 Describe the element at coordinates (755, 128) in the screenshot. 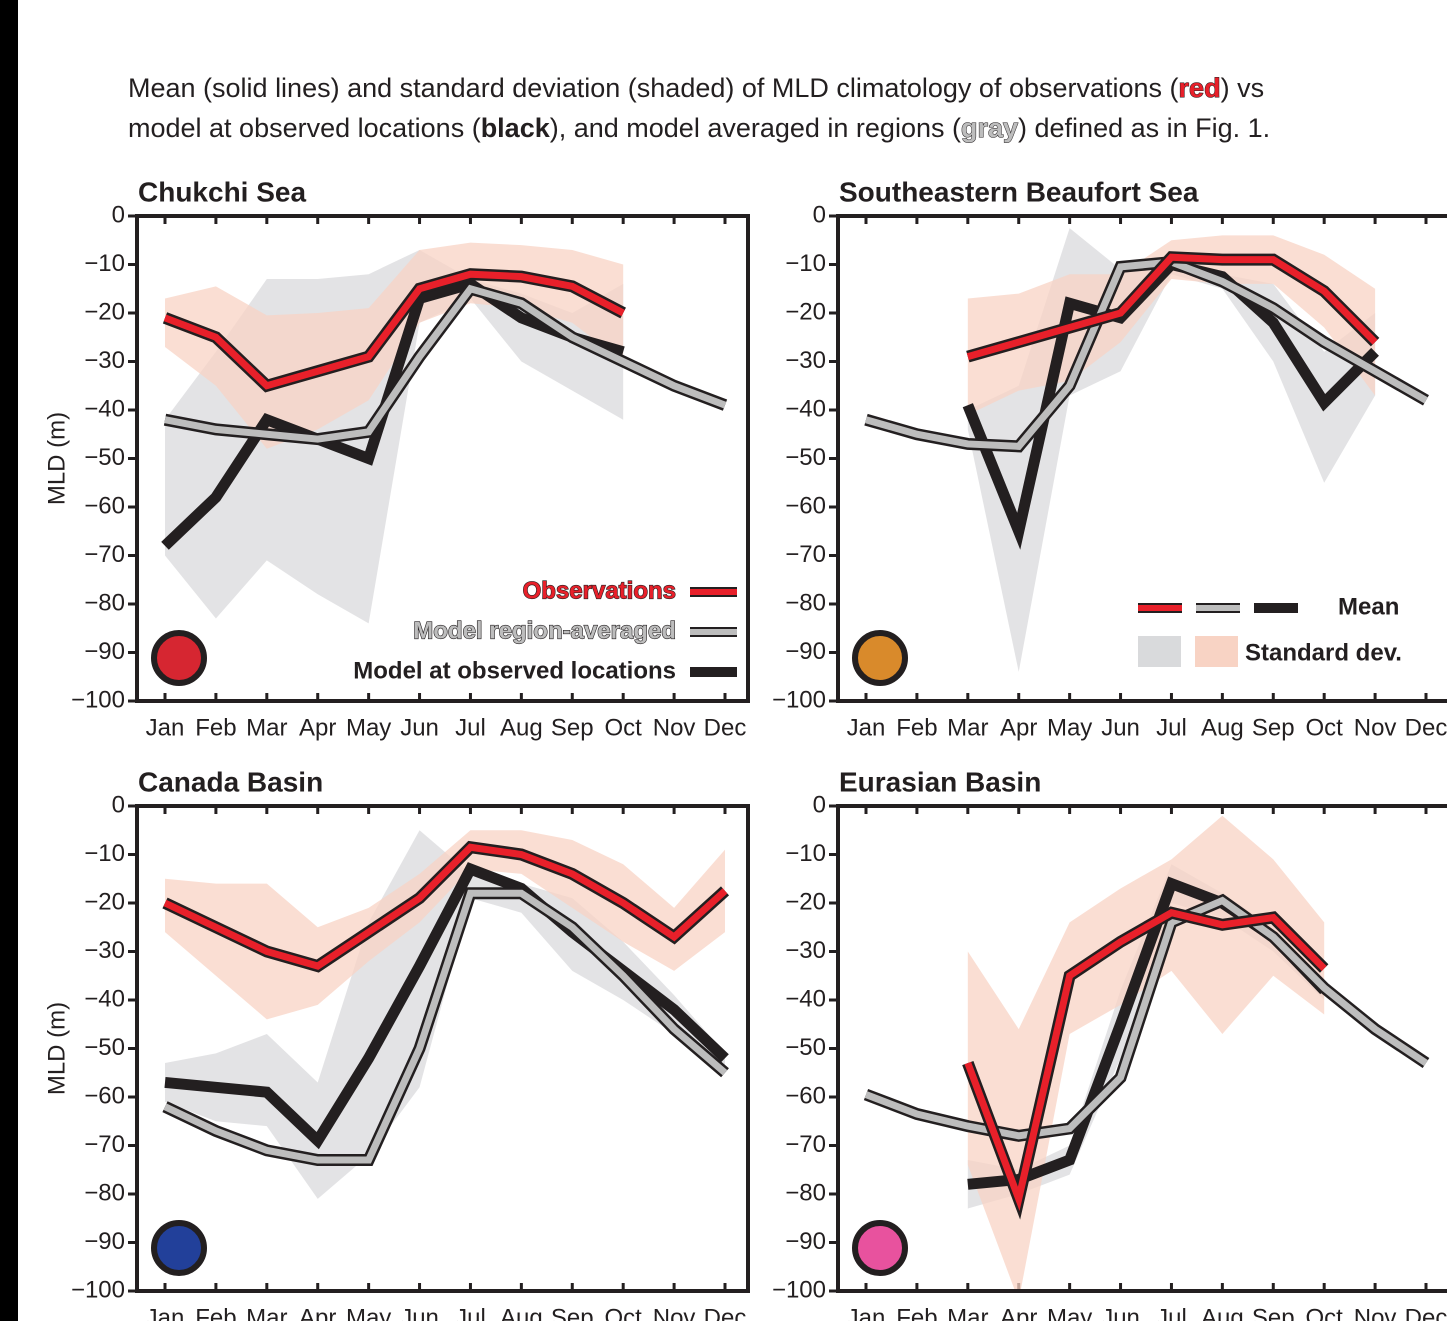

I see `caption-text: ), and model averaged in regions (` at that location.